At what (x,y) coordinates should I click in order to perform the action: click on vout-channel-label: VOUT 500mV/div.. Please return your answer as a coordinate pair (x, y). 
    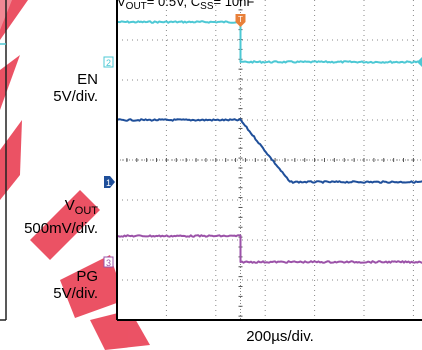
    Looking at the image, I should click on (49, 217).